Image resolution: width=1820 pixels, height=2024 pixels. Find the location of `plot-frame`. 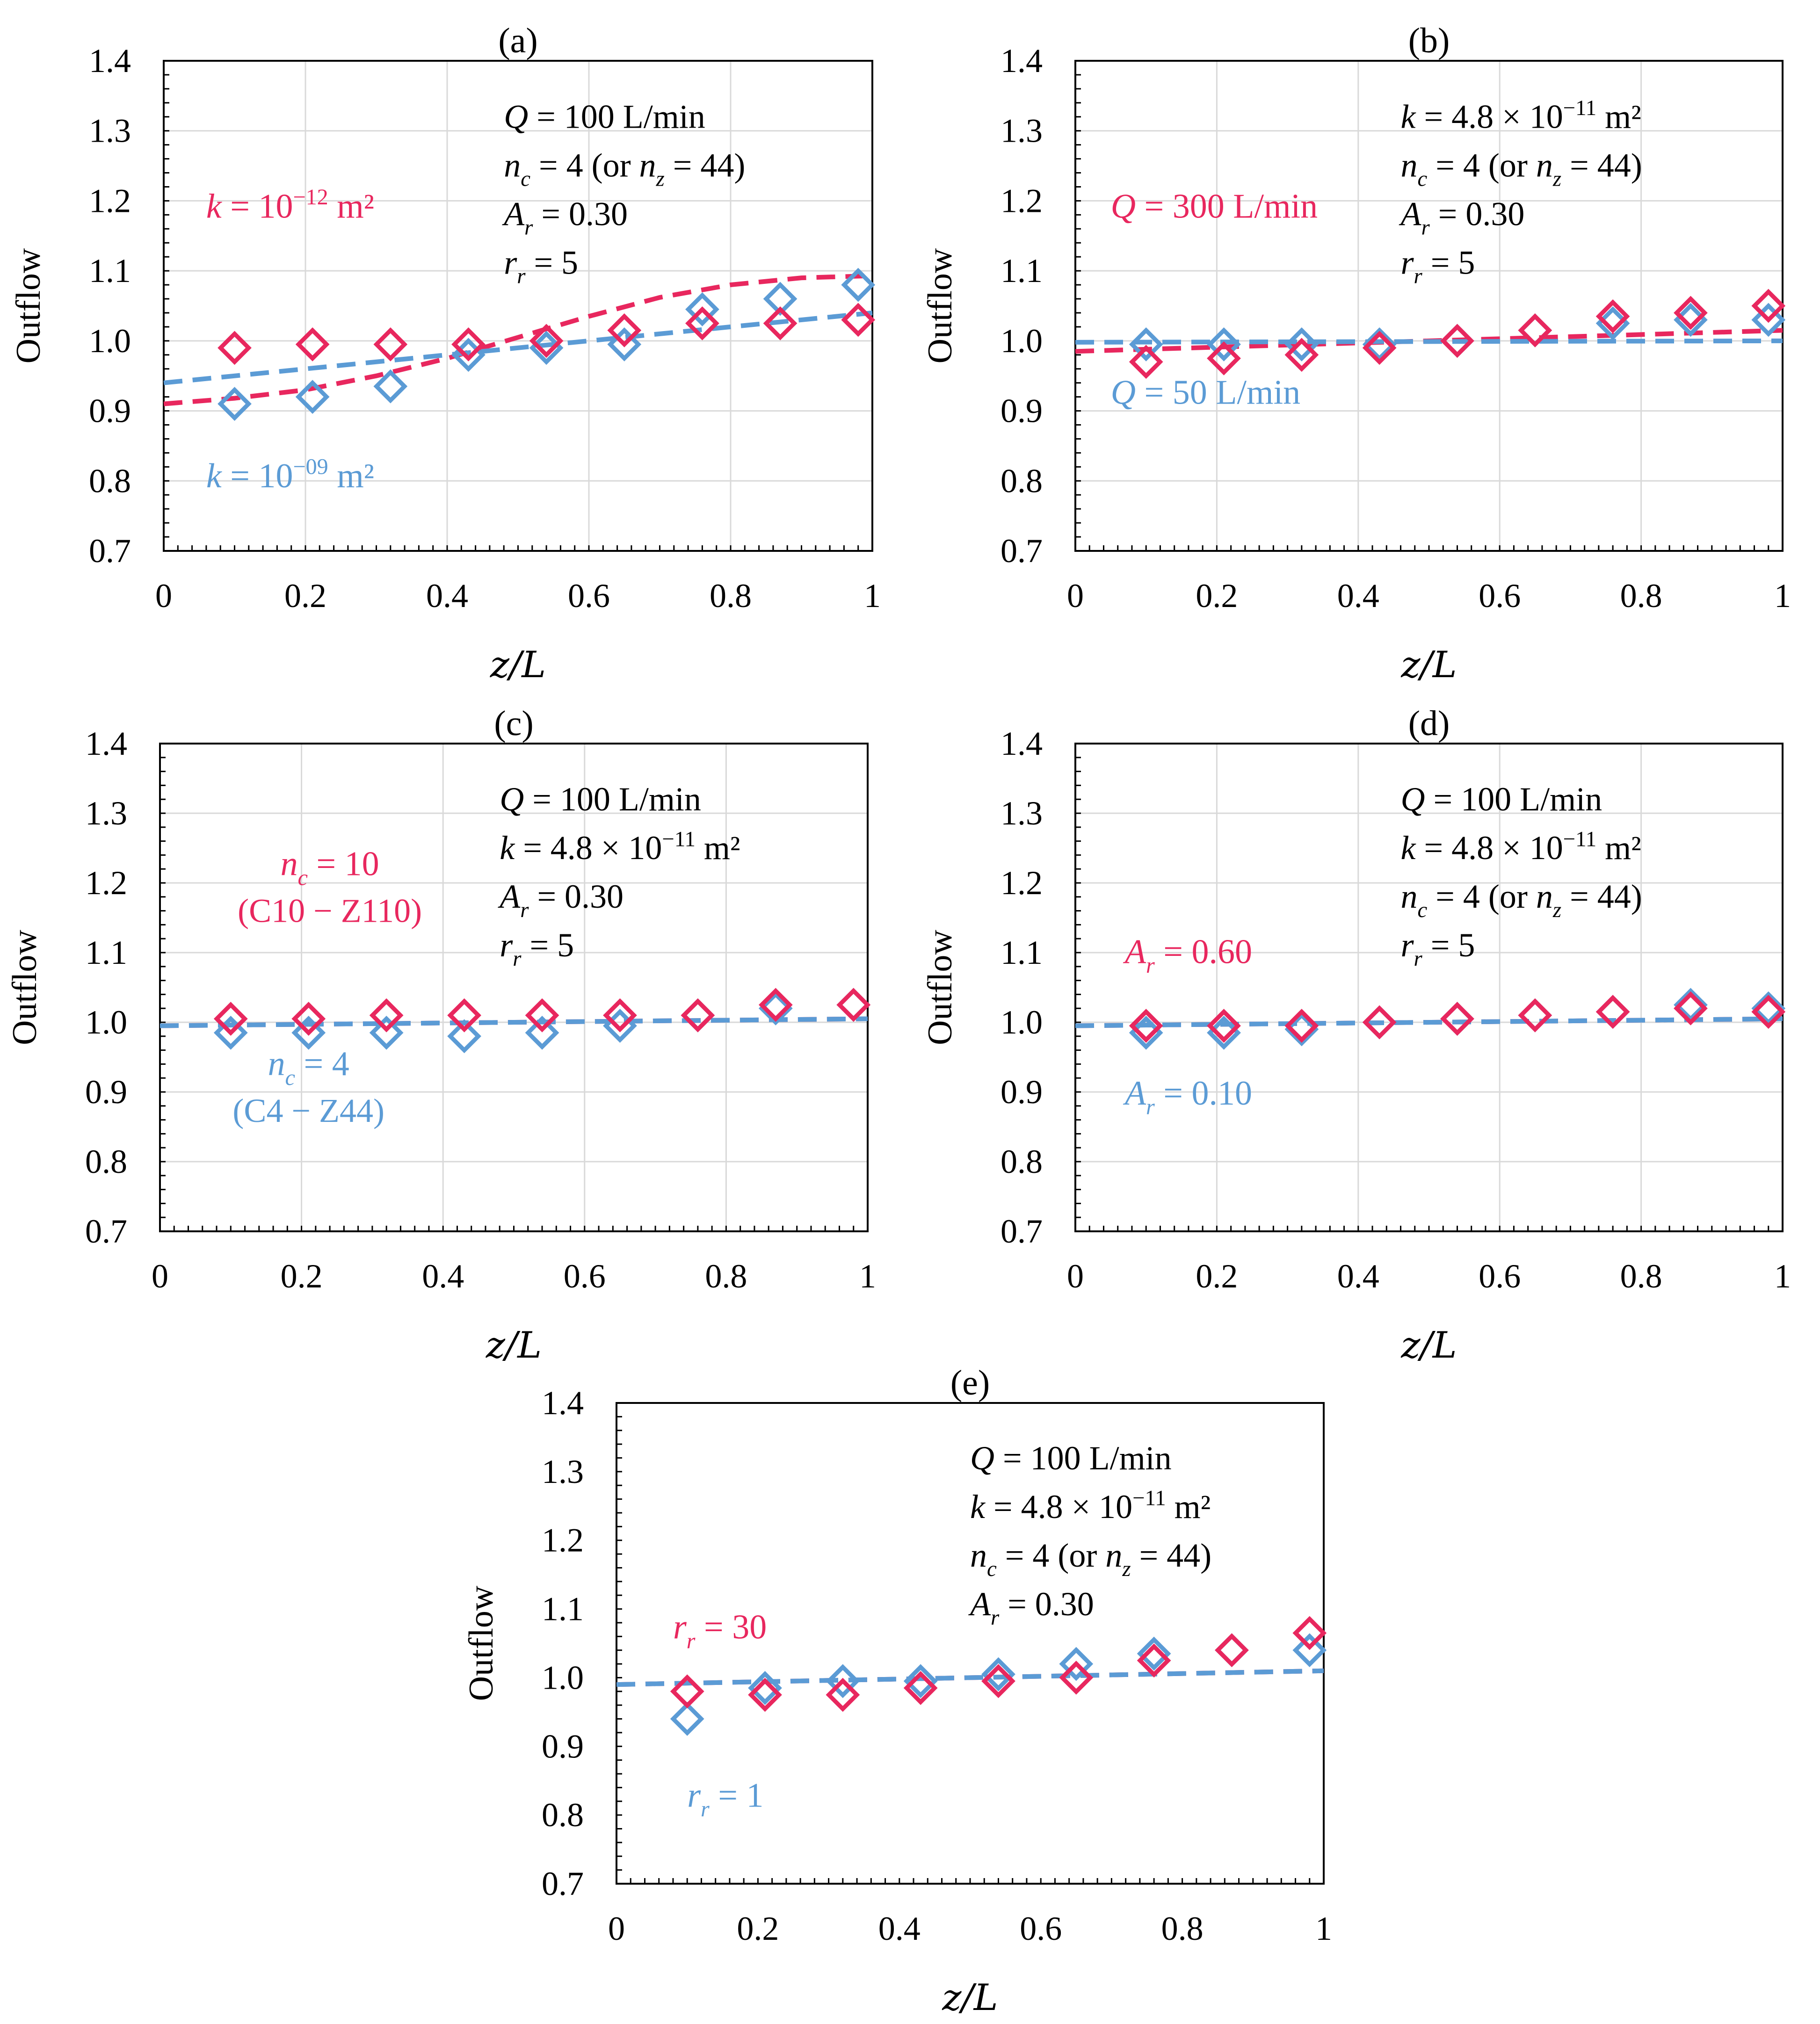

plot-frame is located at coordinates (514, 987).